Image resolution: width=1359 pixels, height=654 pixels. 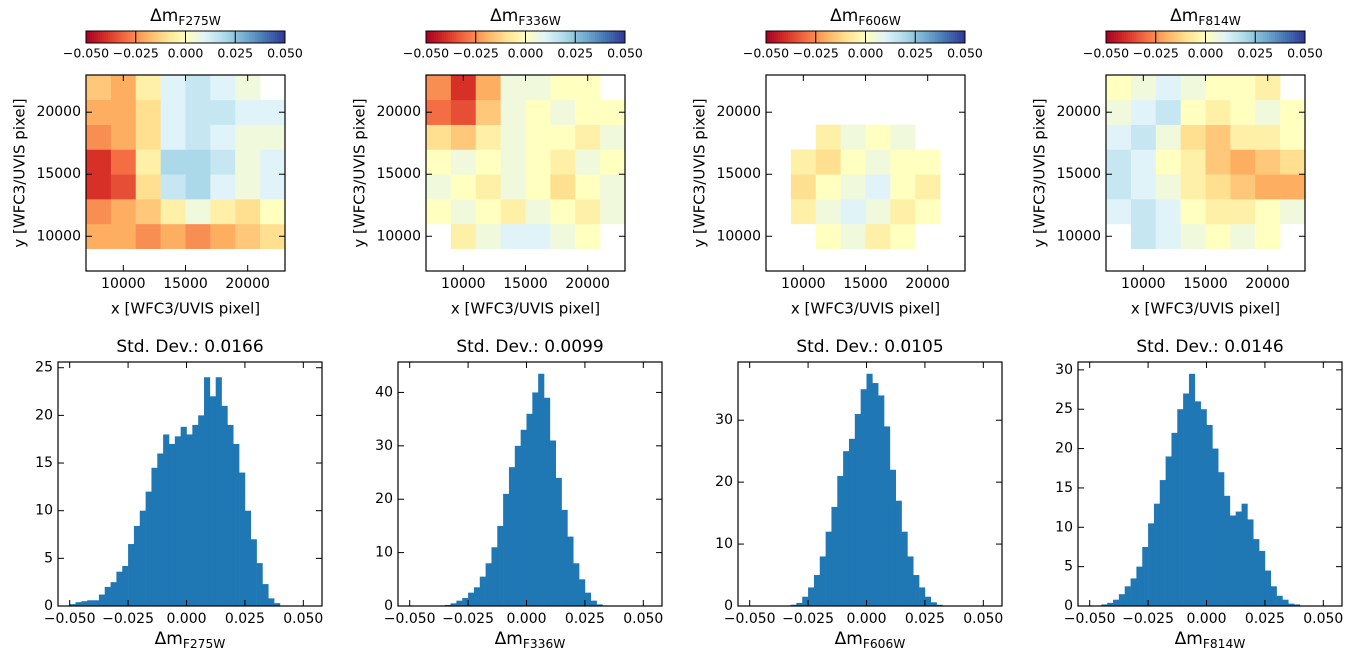 I want to click on y-tick-label: 10, so click(x=384, y=553).